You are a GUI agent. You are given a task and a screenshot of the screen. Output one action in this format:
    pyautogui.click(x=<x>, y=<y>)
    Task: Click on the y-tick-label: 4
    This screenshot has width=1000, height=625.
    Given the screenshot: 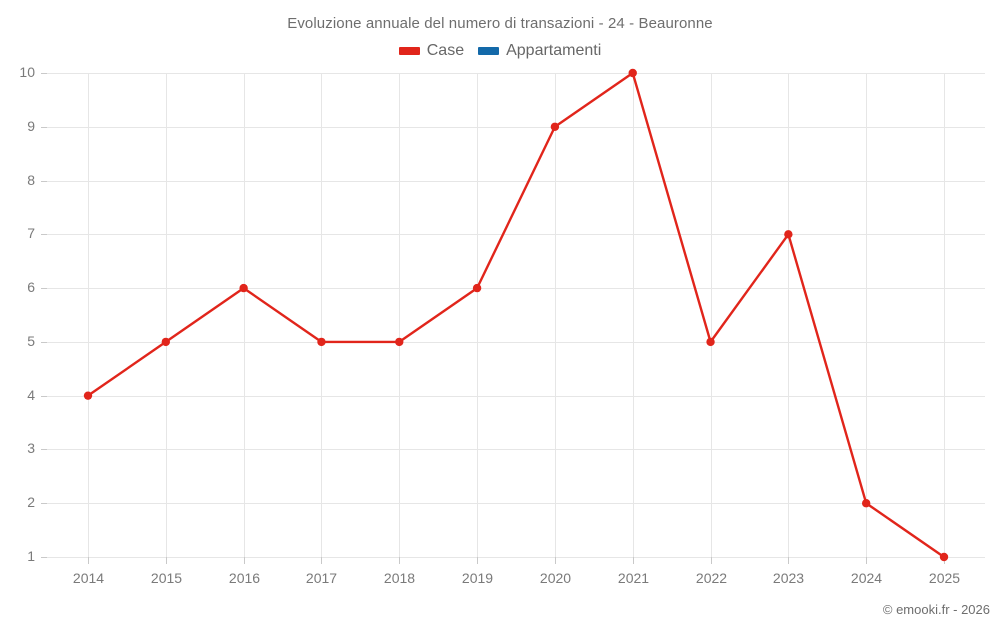 What is the action you would take?
    pyautogui.click(x=31, y=395)
    